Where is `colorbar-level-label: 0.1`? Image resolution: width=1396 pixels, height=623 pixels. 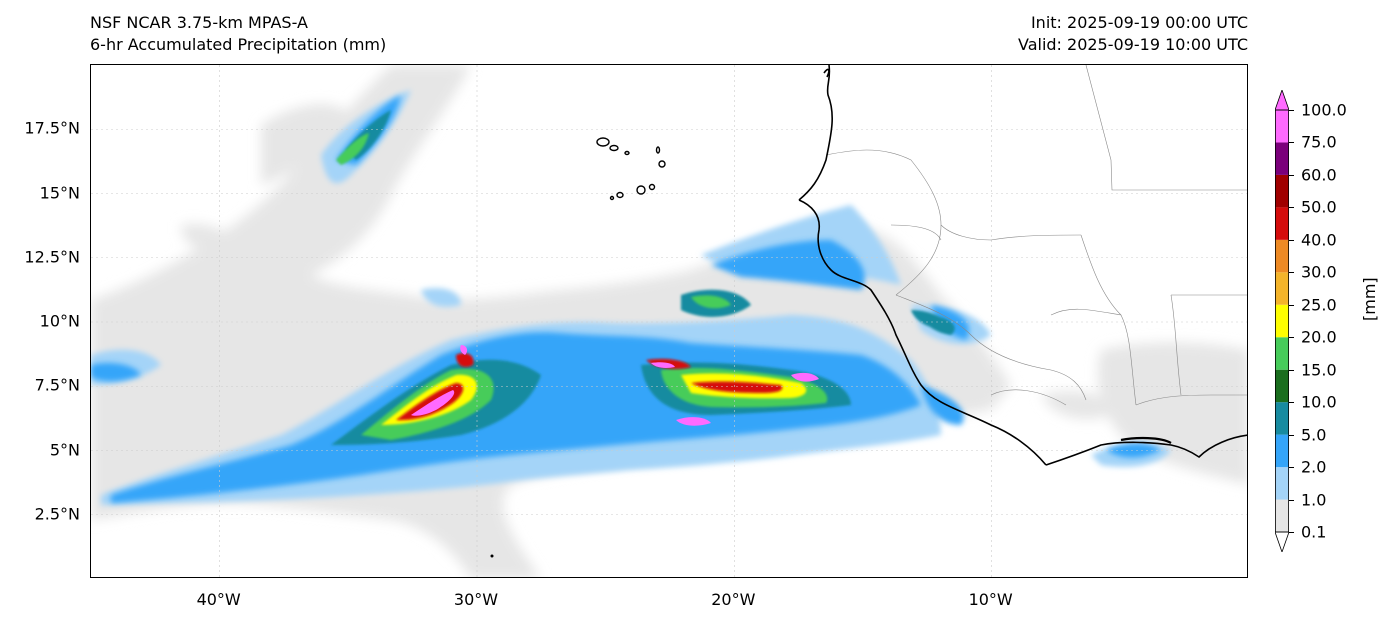
colorbar-level-label: 0.1 is located at coordinates (1314, 532).